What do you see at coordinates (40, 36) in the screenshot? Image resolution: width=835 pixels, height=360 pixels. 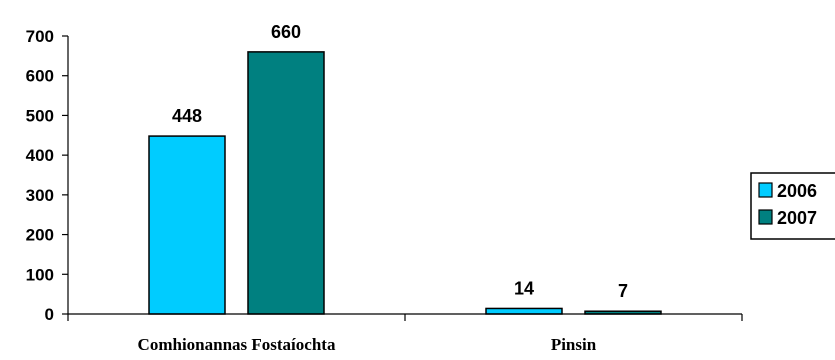 I see `y-tick-label: 700` at bounding box center [40, 36].